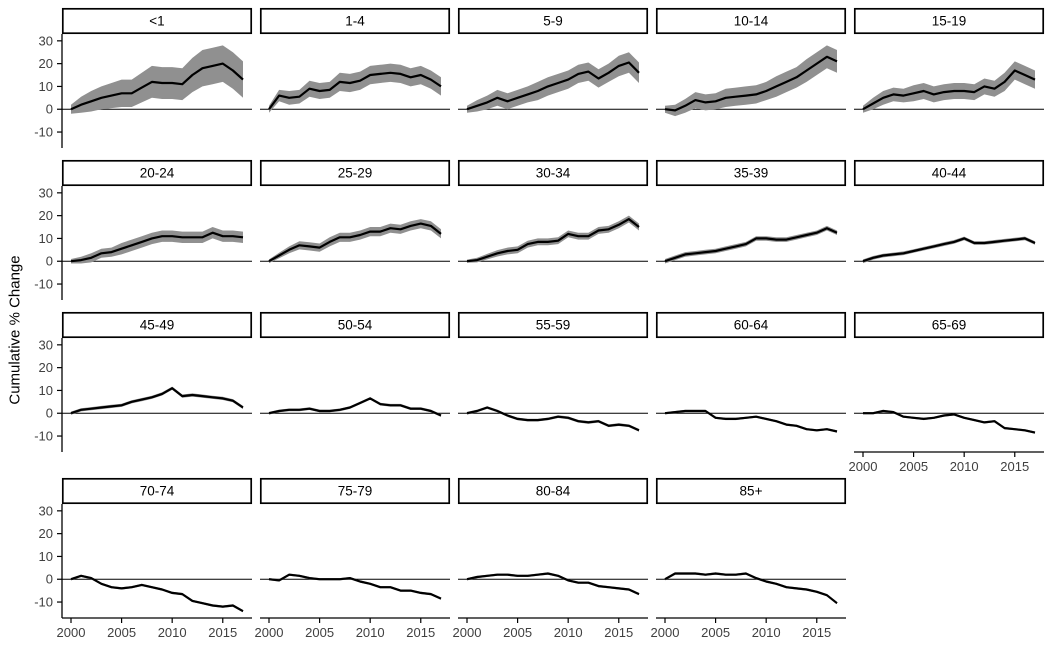 The image size is (1057, 650). I want to click on facet-strip-label: 10-14, so click(751, 21).